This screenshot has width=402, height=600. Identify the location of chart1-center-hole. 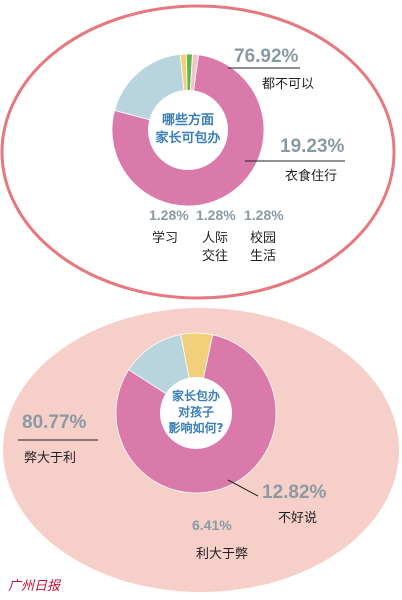
(188, 130).